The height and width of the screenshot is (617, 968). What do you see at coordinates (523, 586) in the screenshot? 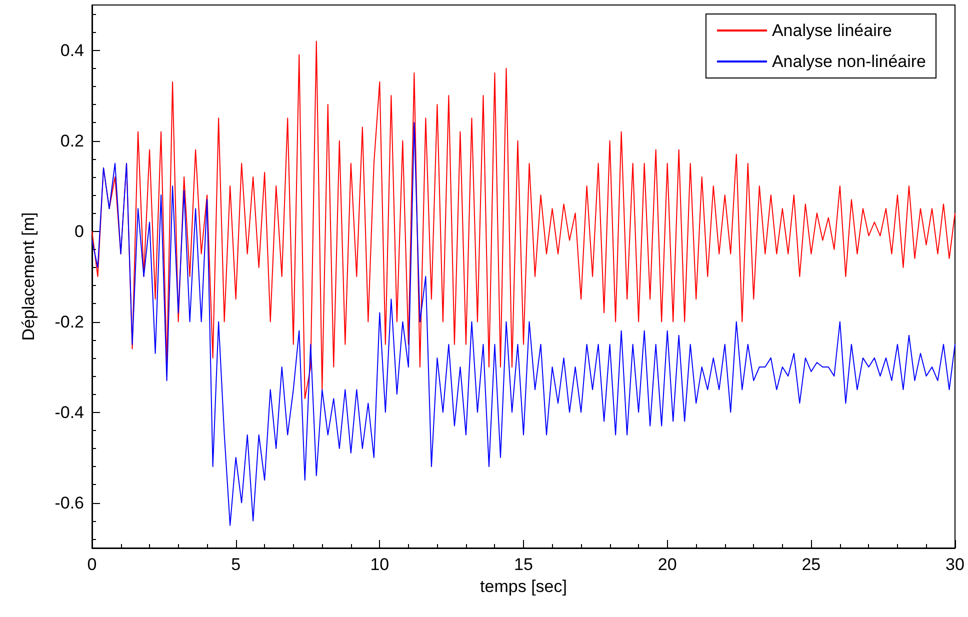
I see `x-axis-title: temps [sec]` at bounding box center [523, 586].